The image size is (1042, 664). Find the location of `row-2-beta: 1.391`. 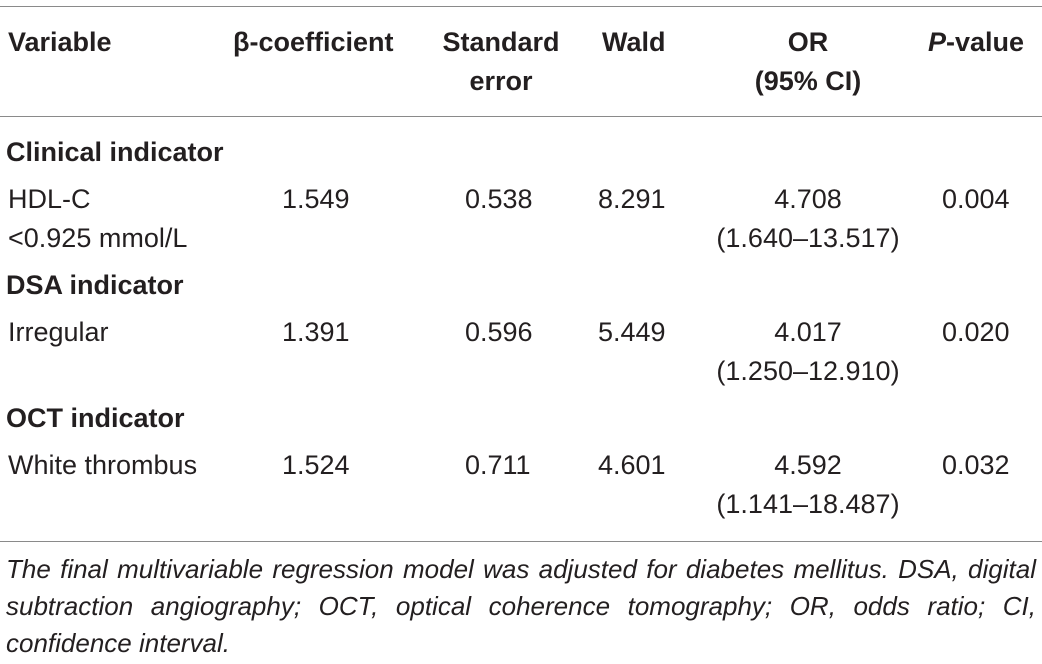

row-2-beta: 1.391 is located at coordinates (316, 332).